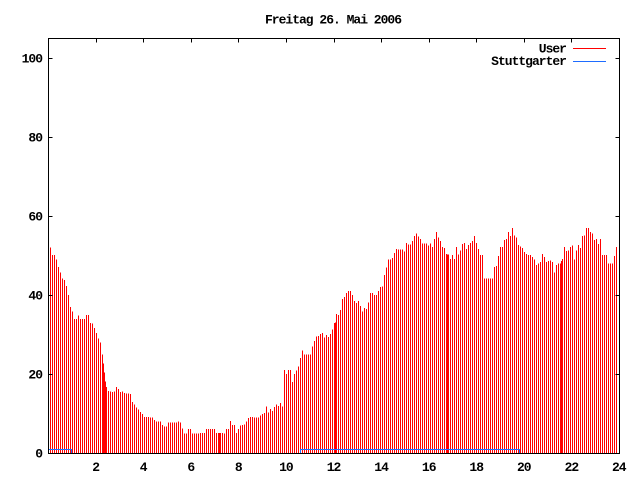 Image resolution: width=640 pixels, height=480 pixels. What do you see at coordinates (476, 467) in the screenshot?
I see `svg-text: 18` at bounding box center [476, 467].